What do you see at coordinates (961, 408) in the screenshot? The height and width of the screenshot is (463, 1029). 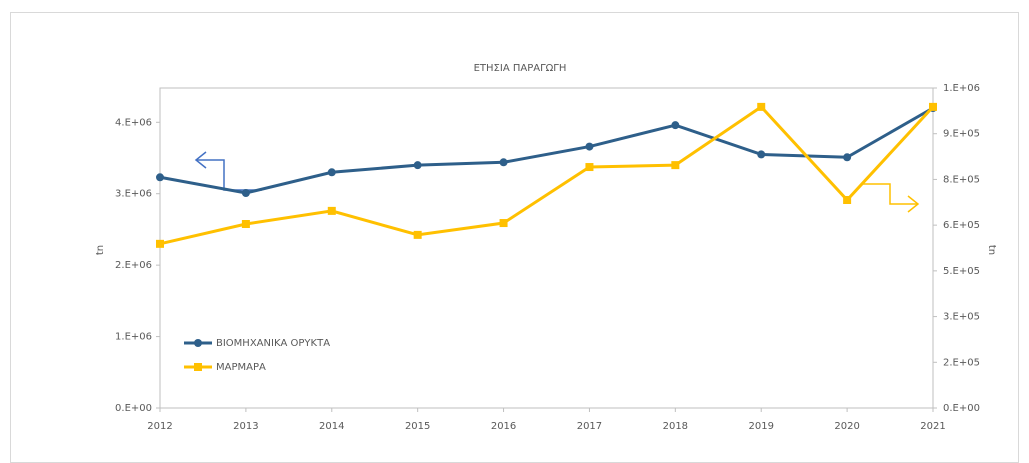 I see `y2-tick-label: 0.E+00` at bounding box center [961, 408].